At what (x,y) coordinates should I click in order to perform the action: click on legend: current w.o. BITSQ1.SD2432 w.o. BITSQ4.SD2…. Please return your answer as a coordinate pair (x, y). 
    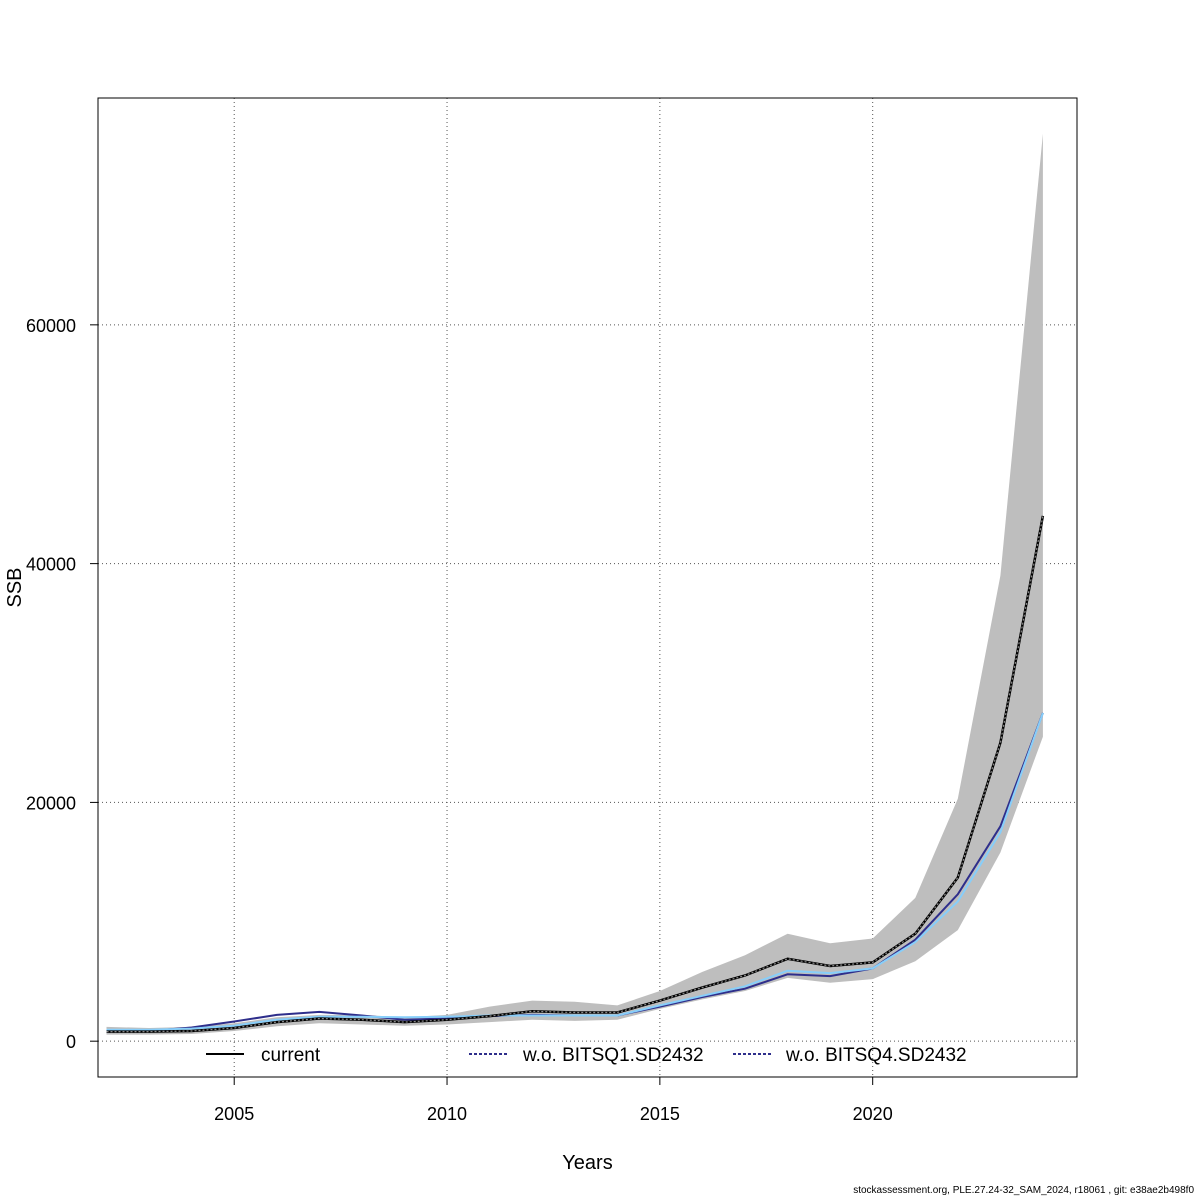
    Looking at the image, I should click on (586, 1055).